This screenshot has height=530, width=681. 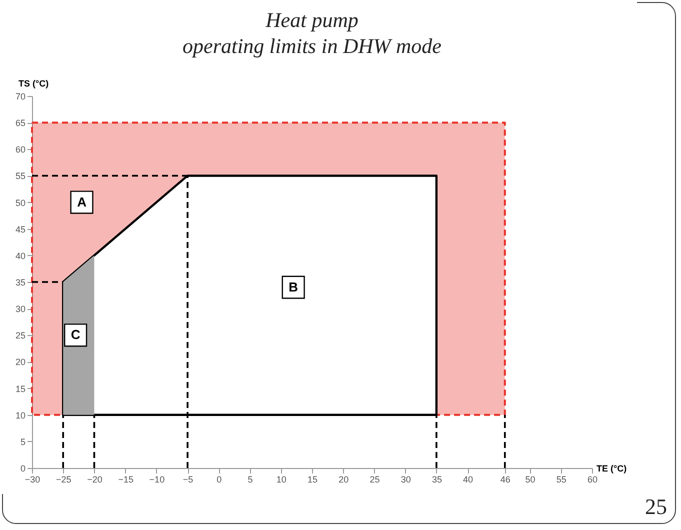 What do you see at coordinates (20, 203) in the screenshot?
I see `y-tick-label: 50` at bounding box center [20, 203].